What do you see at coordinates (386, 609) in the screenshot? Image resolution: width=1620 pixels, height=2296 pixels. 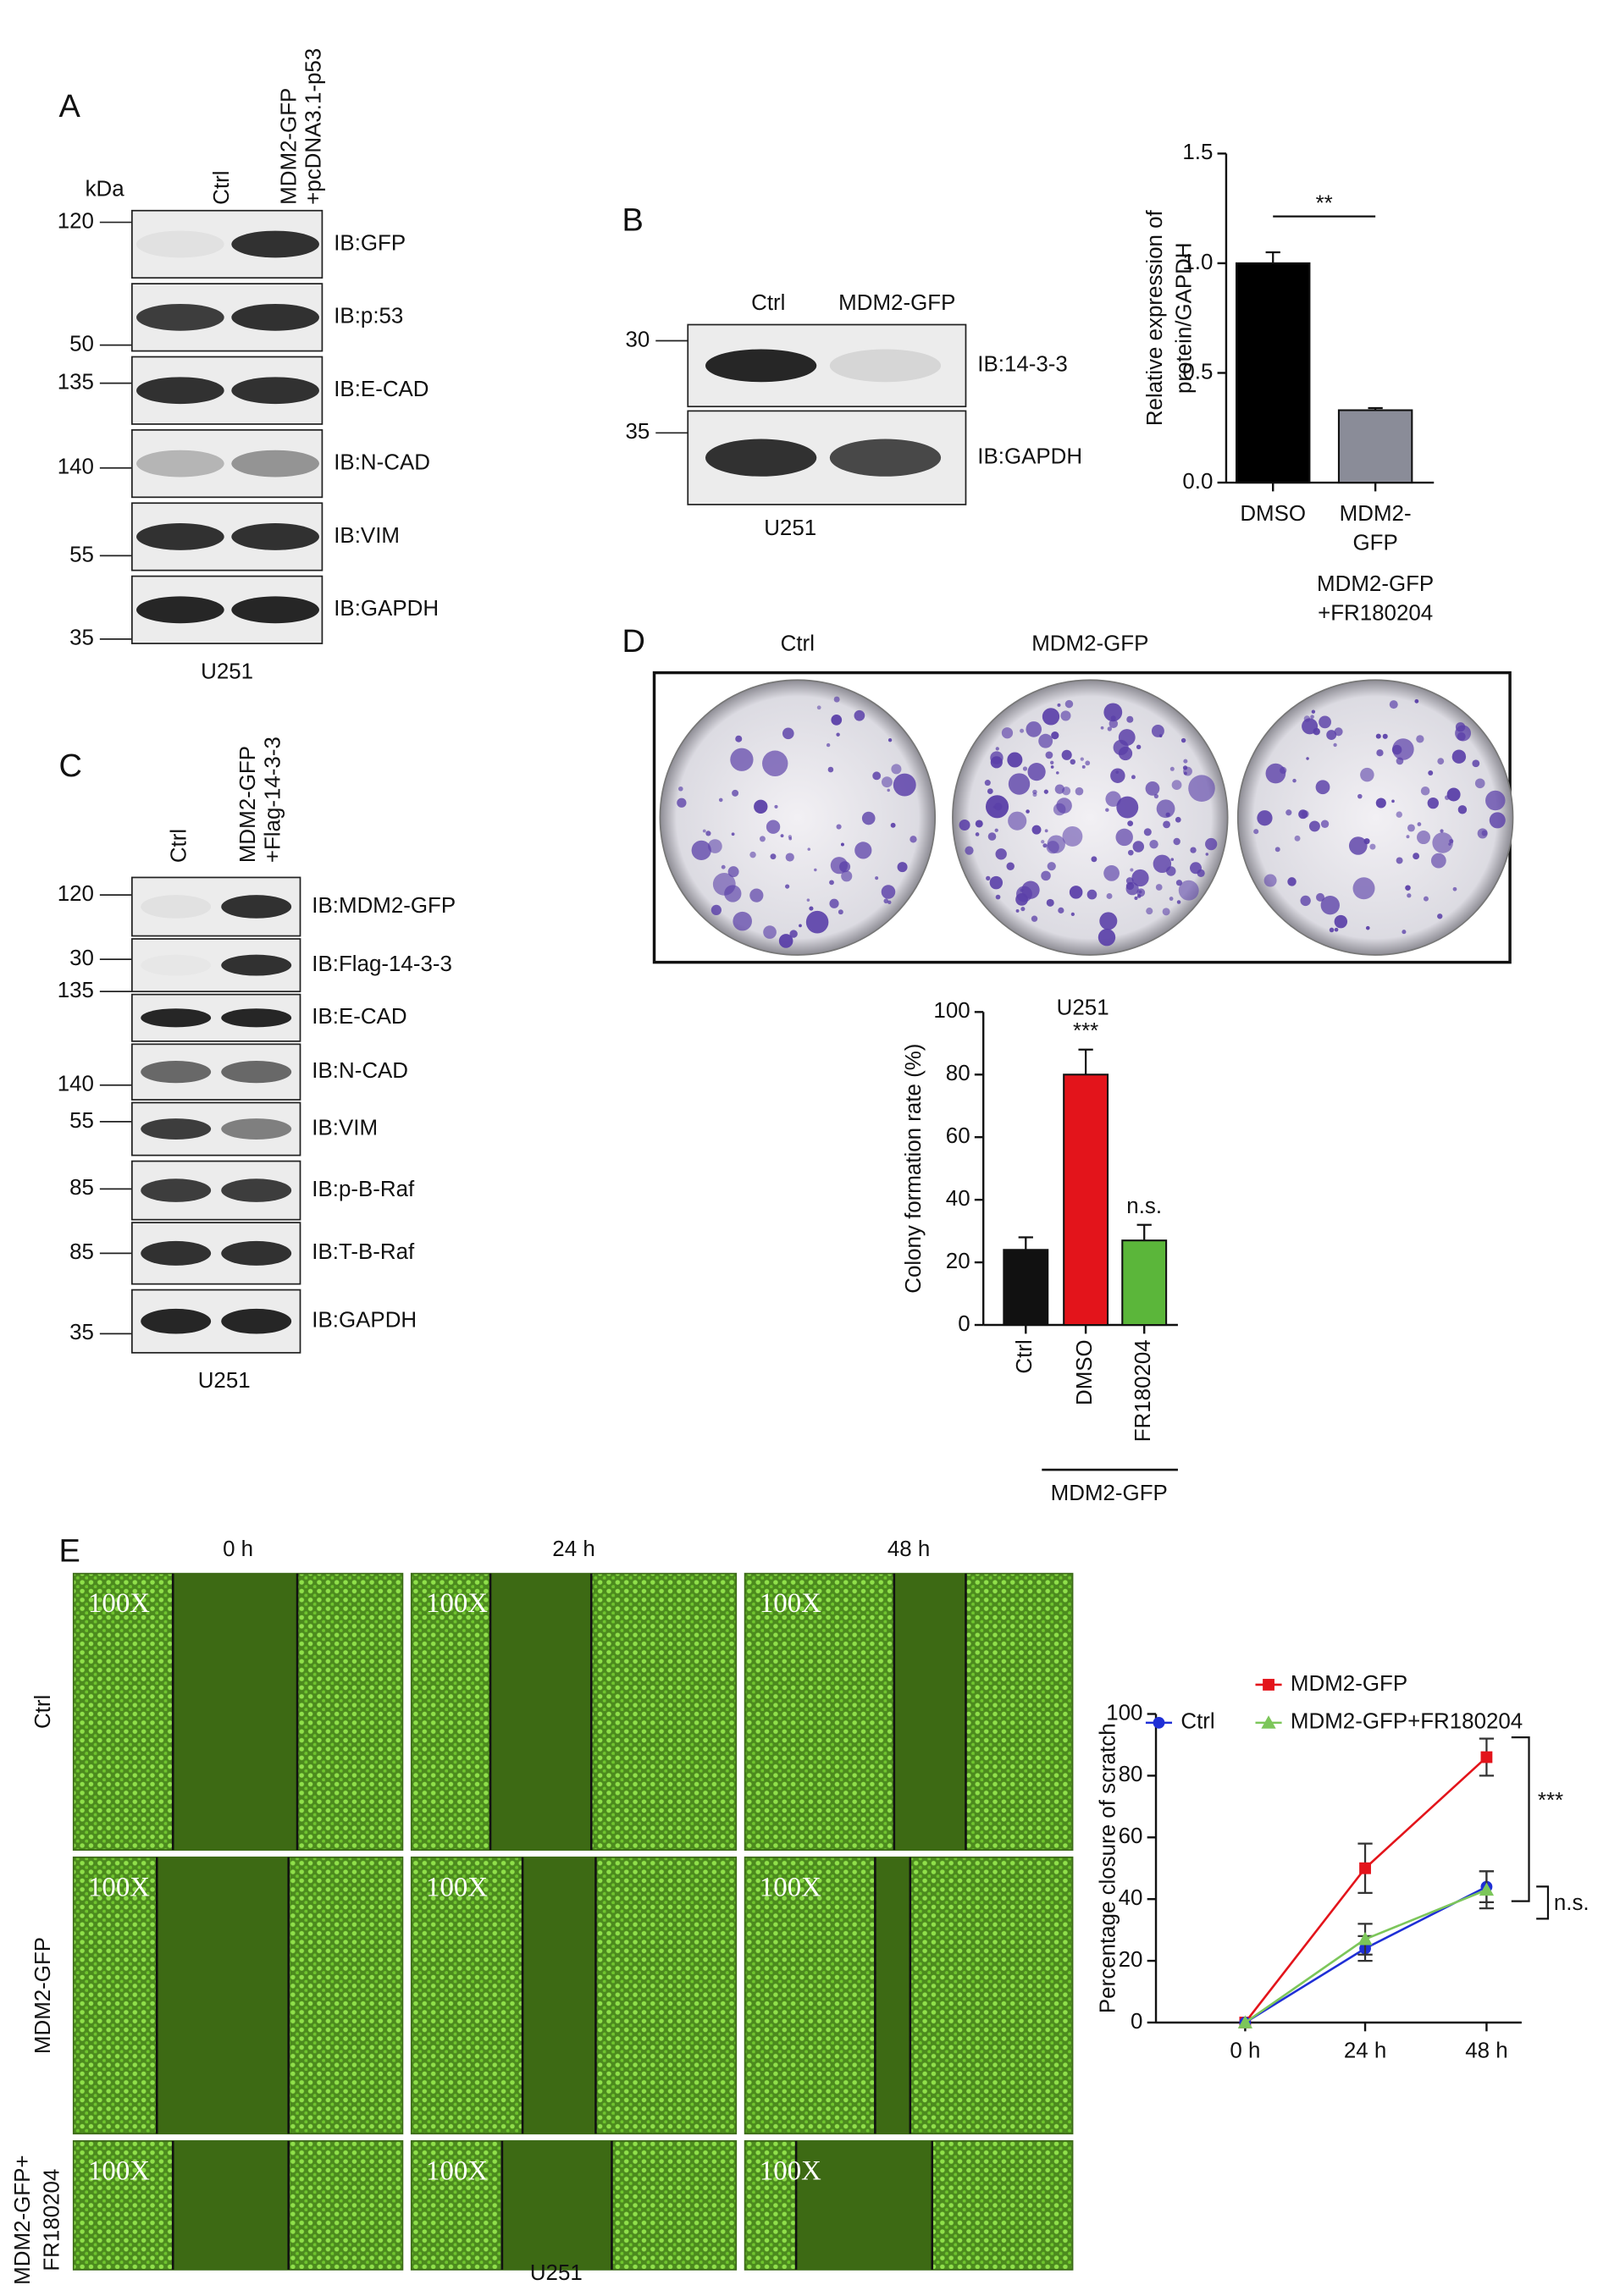 I see `blot-label: IB:GAPDH` at bounding box center [386, 609].